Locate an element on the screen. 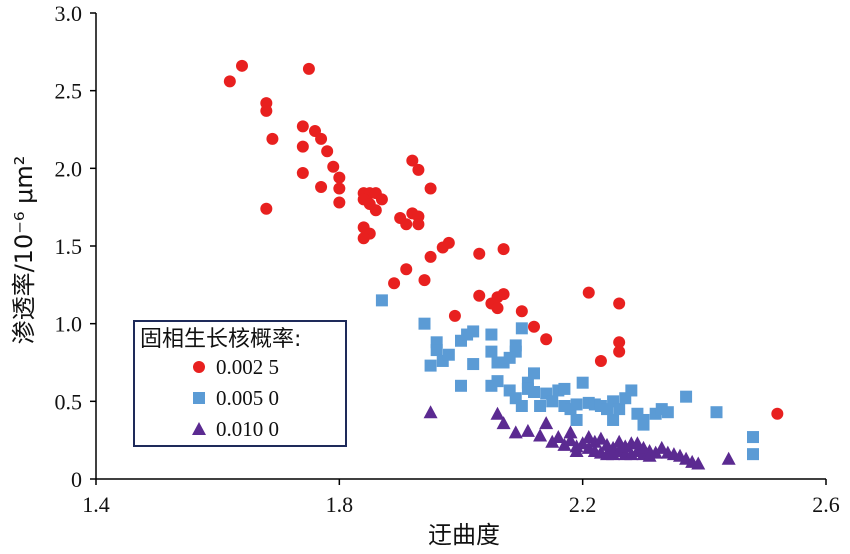 This screenshot has width=850, height=554. legend-label-3: 0.010 0 is located at coordinates (247, 429).